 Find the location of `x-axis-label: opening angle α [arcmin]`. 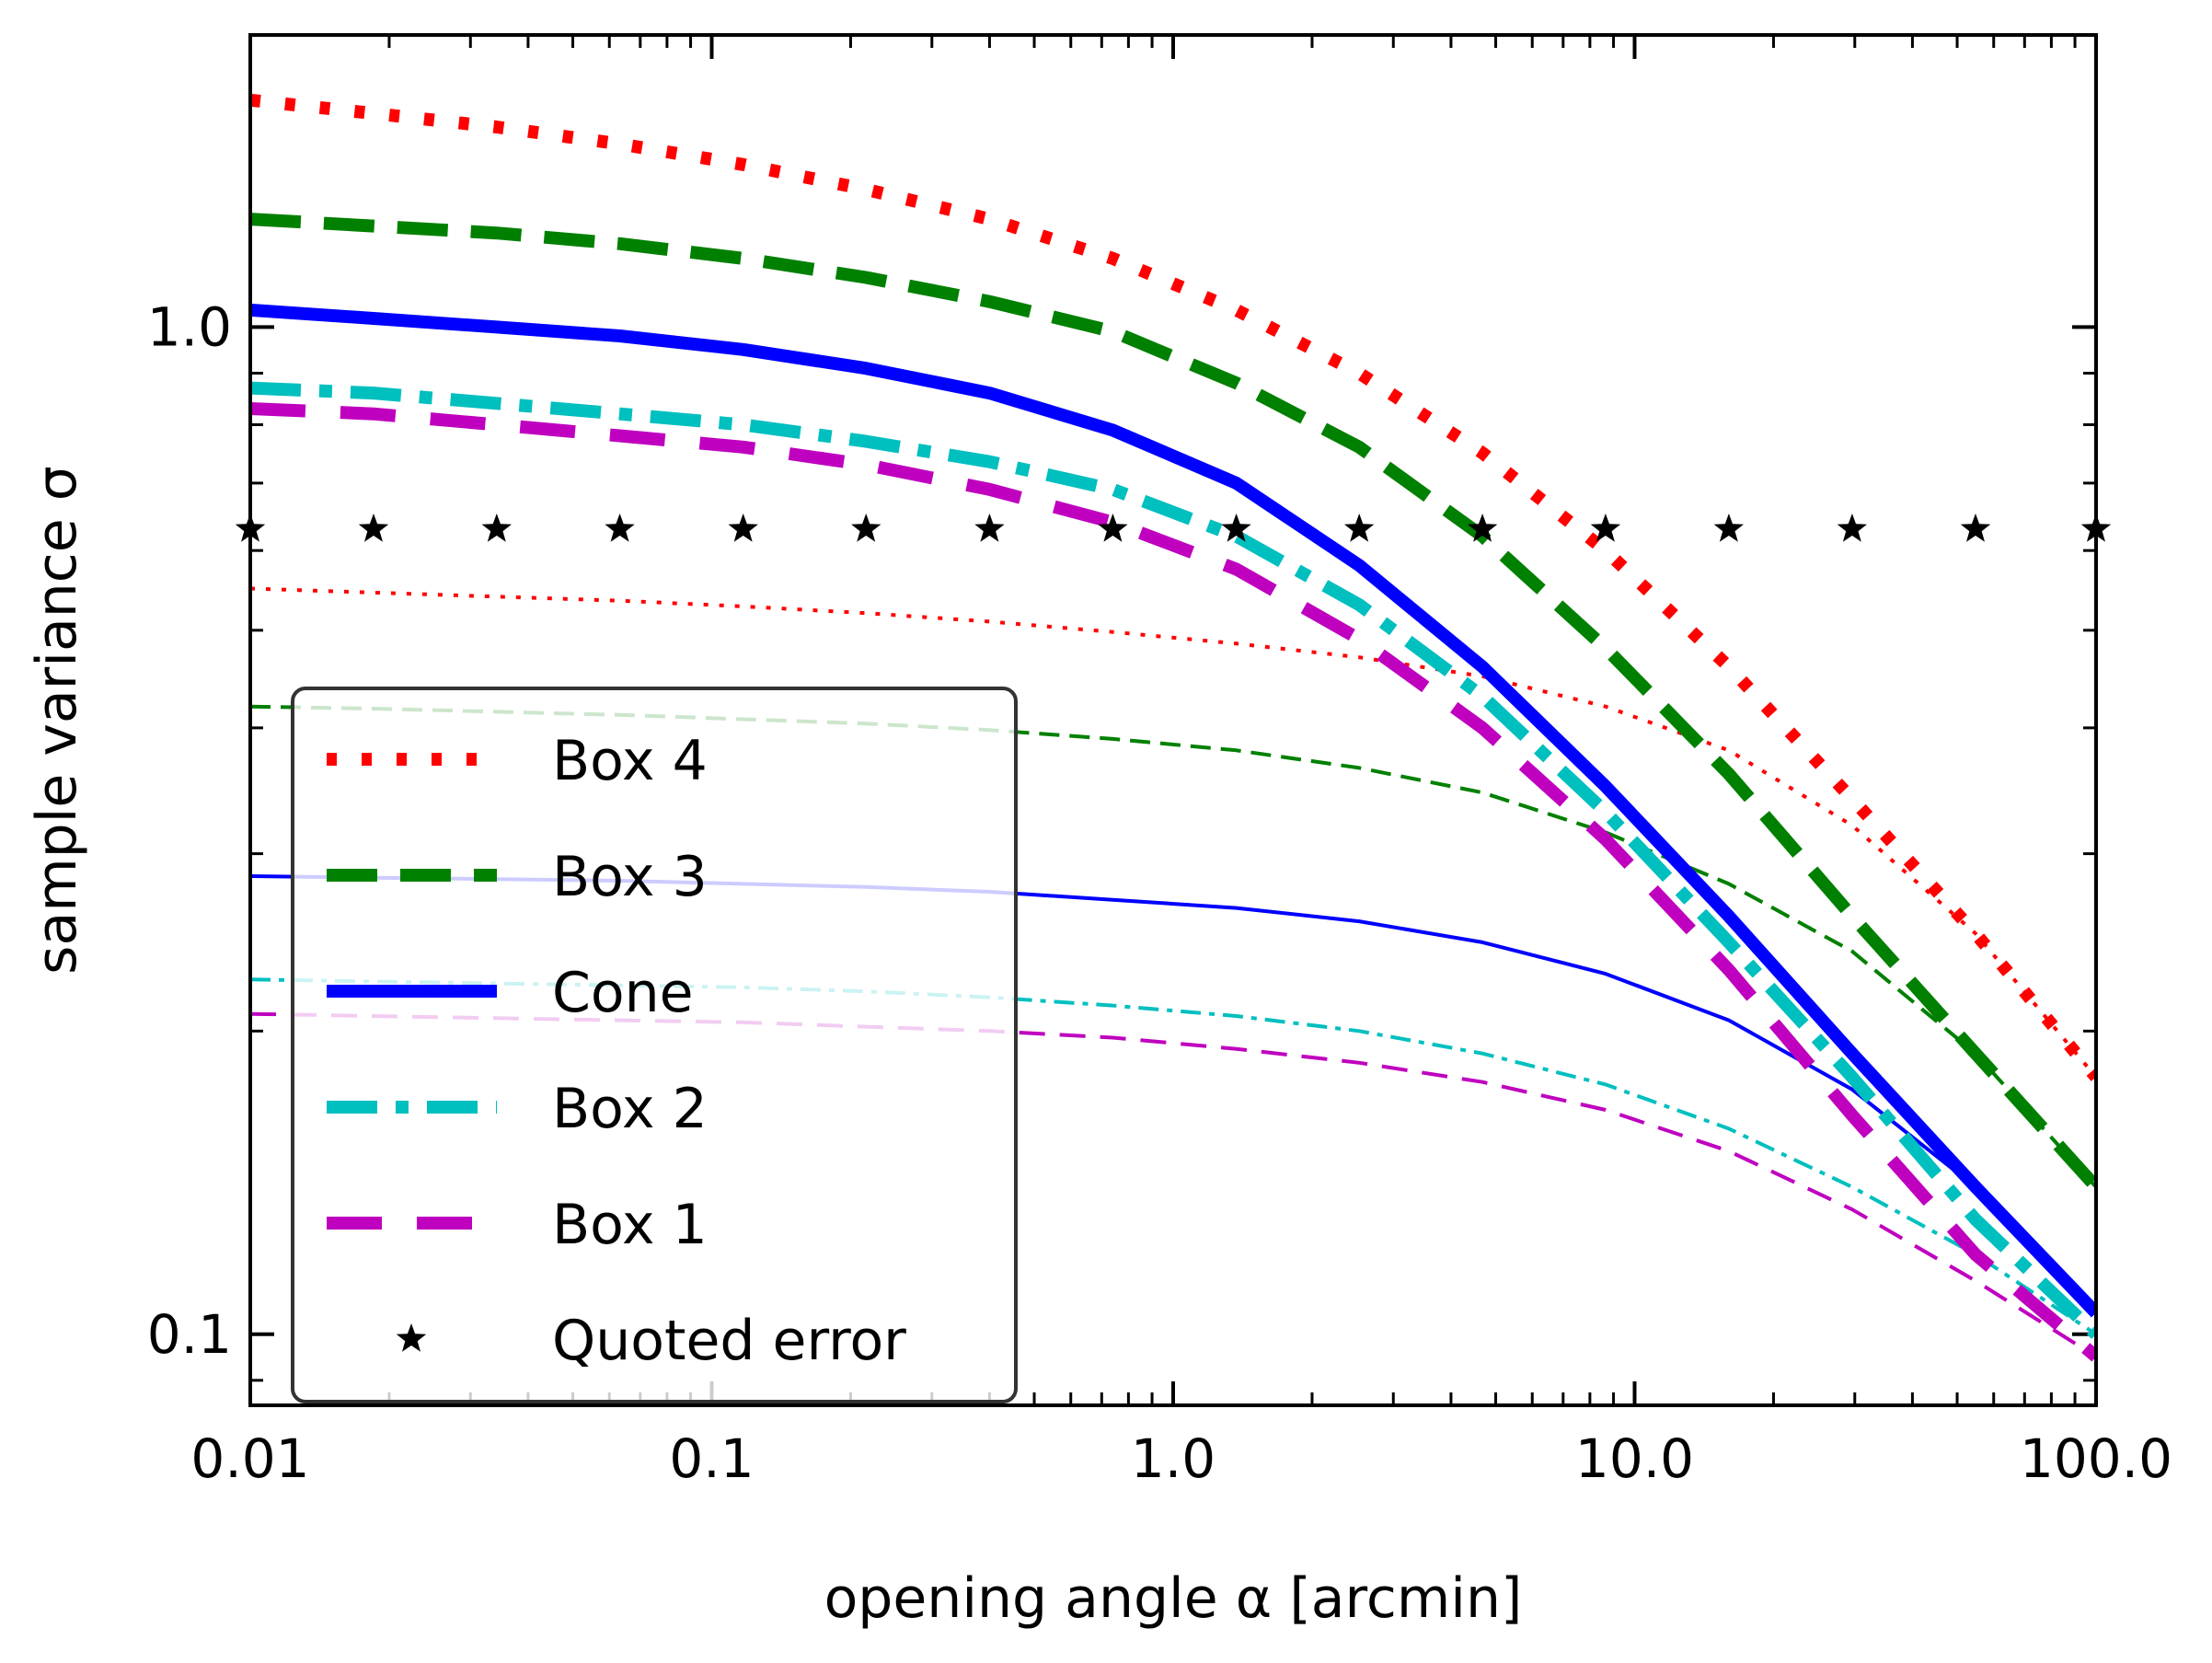

x-axis-label: opening angle α [arcmin] is located at coordinates (1173, 1598).